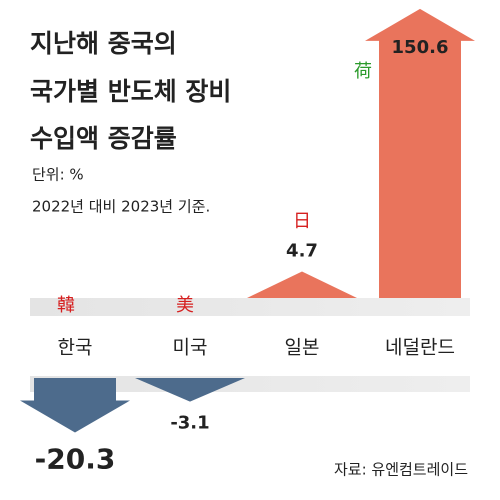 This screenshot has height=500, width=500. What do you see at coordinates (103, 138) in the screenshot?
I see `chart-title: 수입액 증감률` at bounding box center [103, 138].